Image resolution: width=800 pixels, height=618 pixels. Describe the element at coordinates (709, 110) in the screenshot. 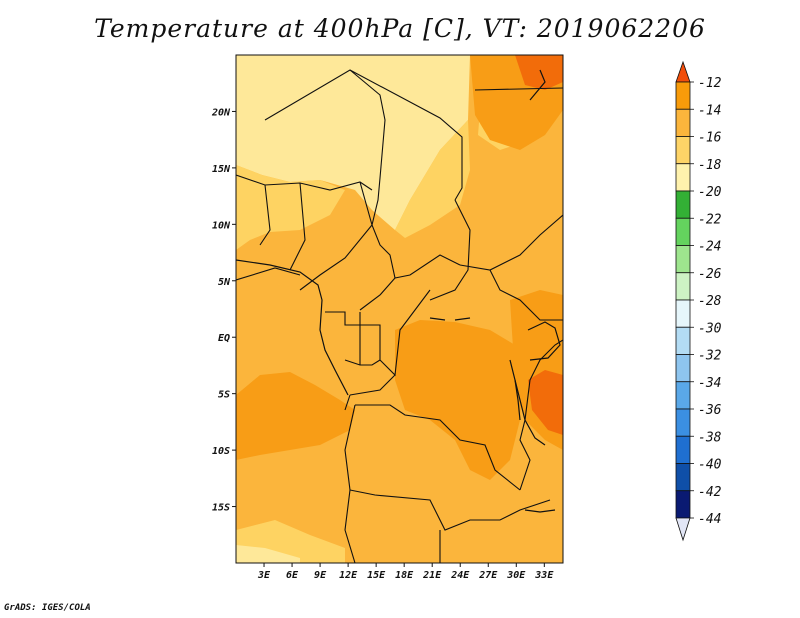

I see `colorbar-label: -14` at that location.